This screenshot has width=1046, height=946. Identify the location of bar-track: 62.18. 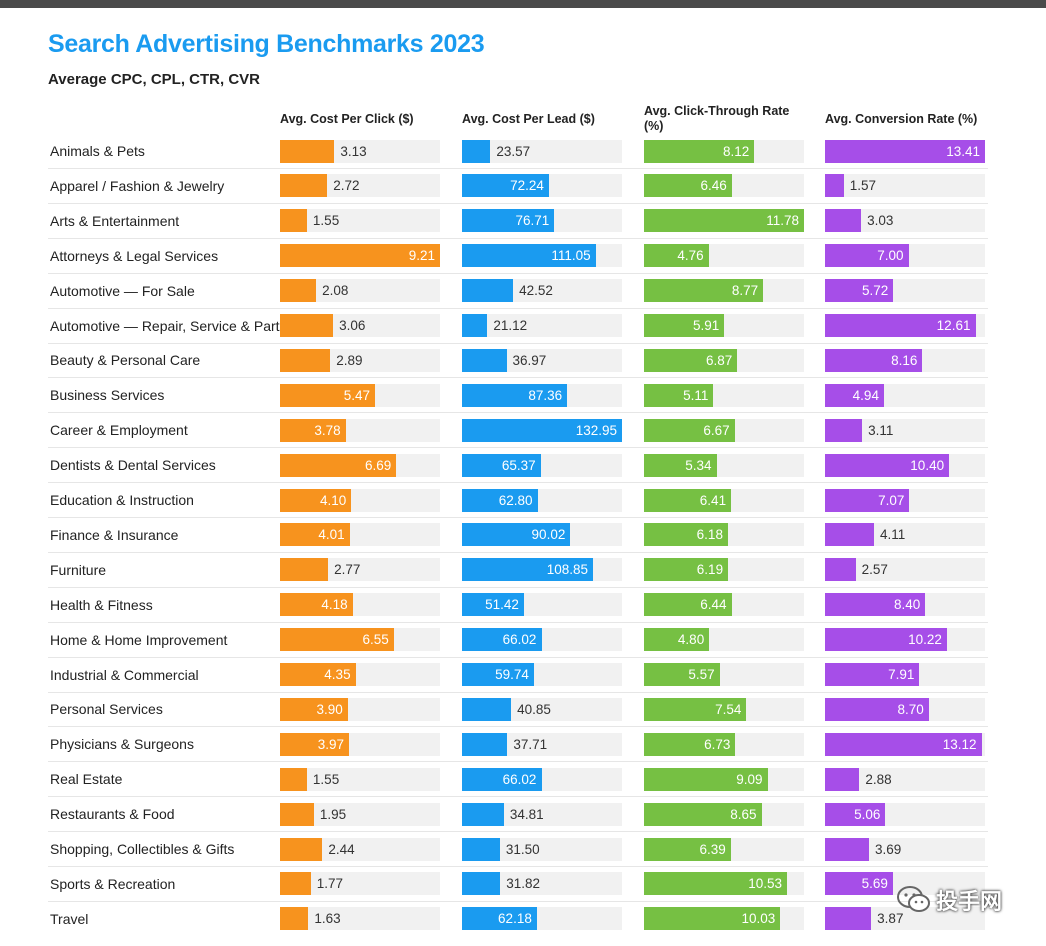
(542, 919).